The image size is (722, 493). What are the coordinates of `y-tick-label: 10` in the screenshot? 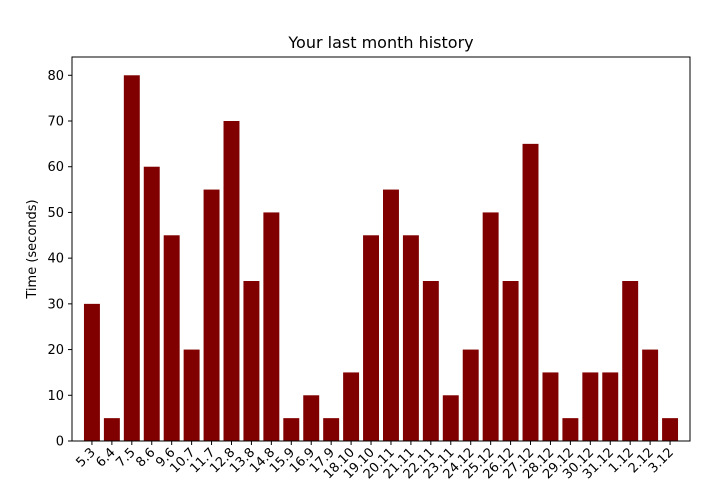 It's located at (55, 396).